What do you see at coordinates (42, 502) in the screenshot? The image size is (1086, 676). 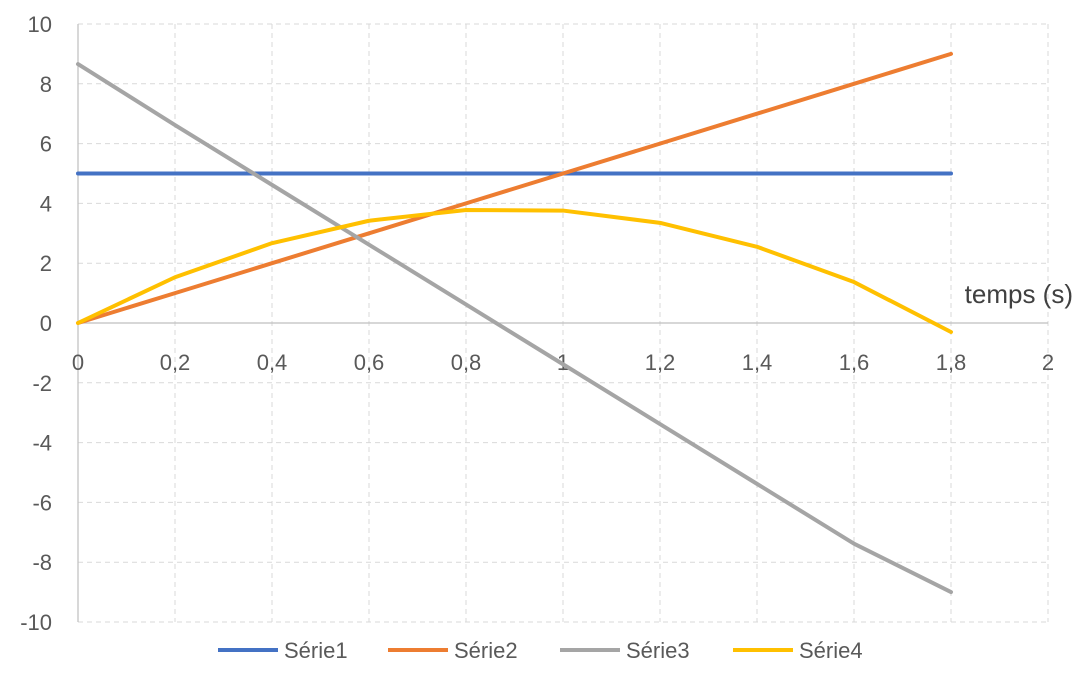 I see `y-tick-label: -6` at bounding box center [42, 502].